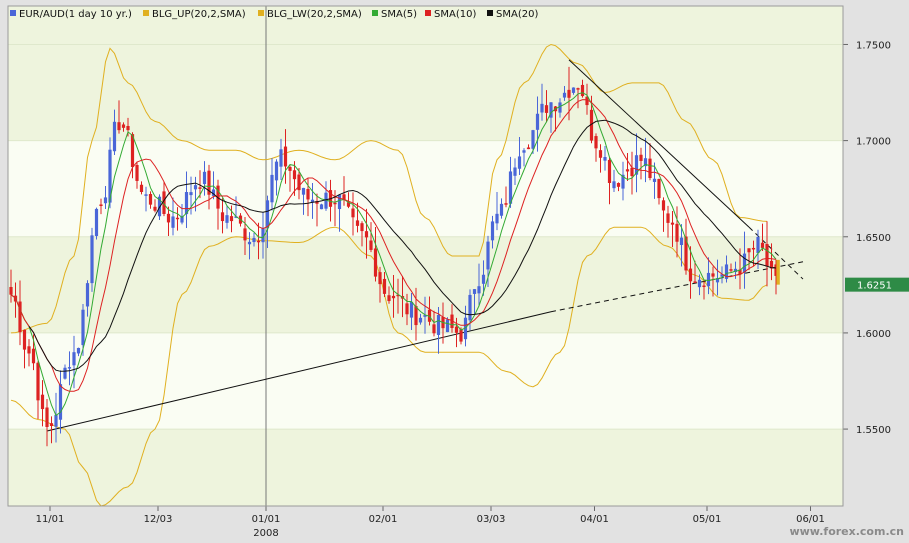  I want to click on last-price-box, so click(877, 284).